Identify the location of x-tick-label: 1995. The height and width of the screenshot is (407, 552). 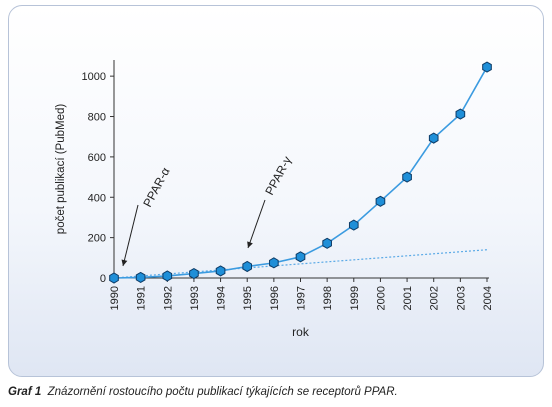
(248, 298).